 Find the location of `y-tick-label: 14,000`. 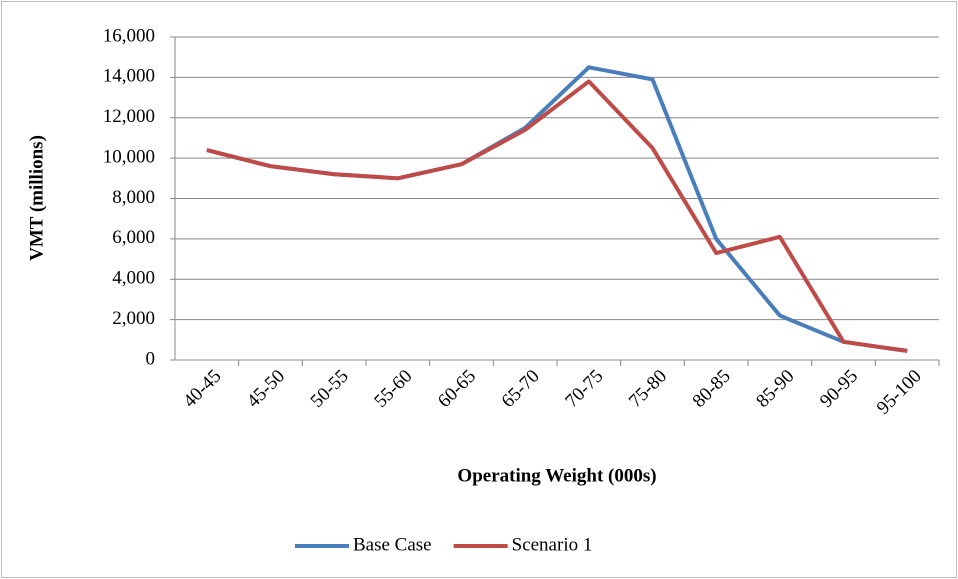

y-tick-label: 14,000 is located at coordinates (129, 76).